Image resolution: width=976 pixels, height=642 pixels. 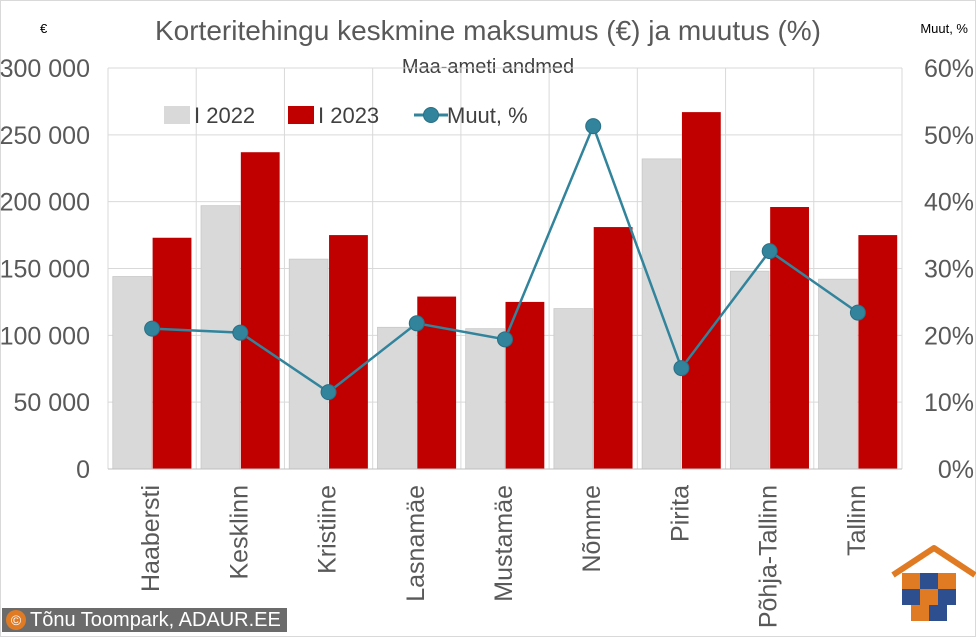 I want to click on legend-marker, so click(x=431, y=115).